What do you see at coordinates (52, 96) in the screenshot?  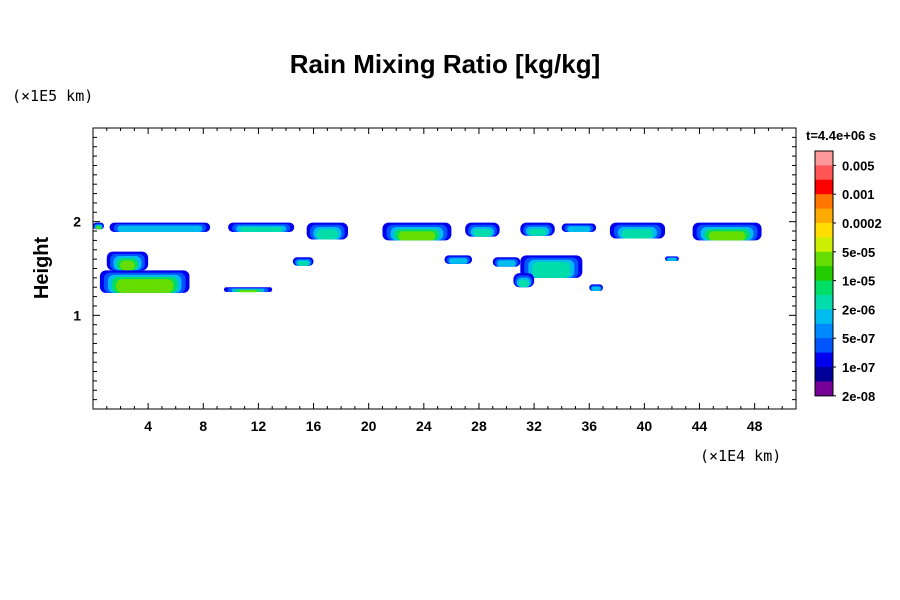 I see `y-axis-unit: (×1E5 km)` at bounding box center [52, 96].